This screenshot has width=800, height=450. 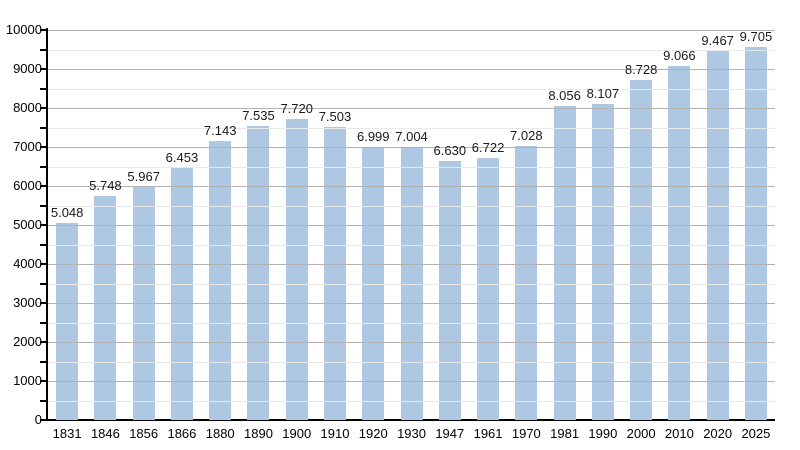 I want to click on x-axis-label: 2000, so click(x=641, y=433).